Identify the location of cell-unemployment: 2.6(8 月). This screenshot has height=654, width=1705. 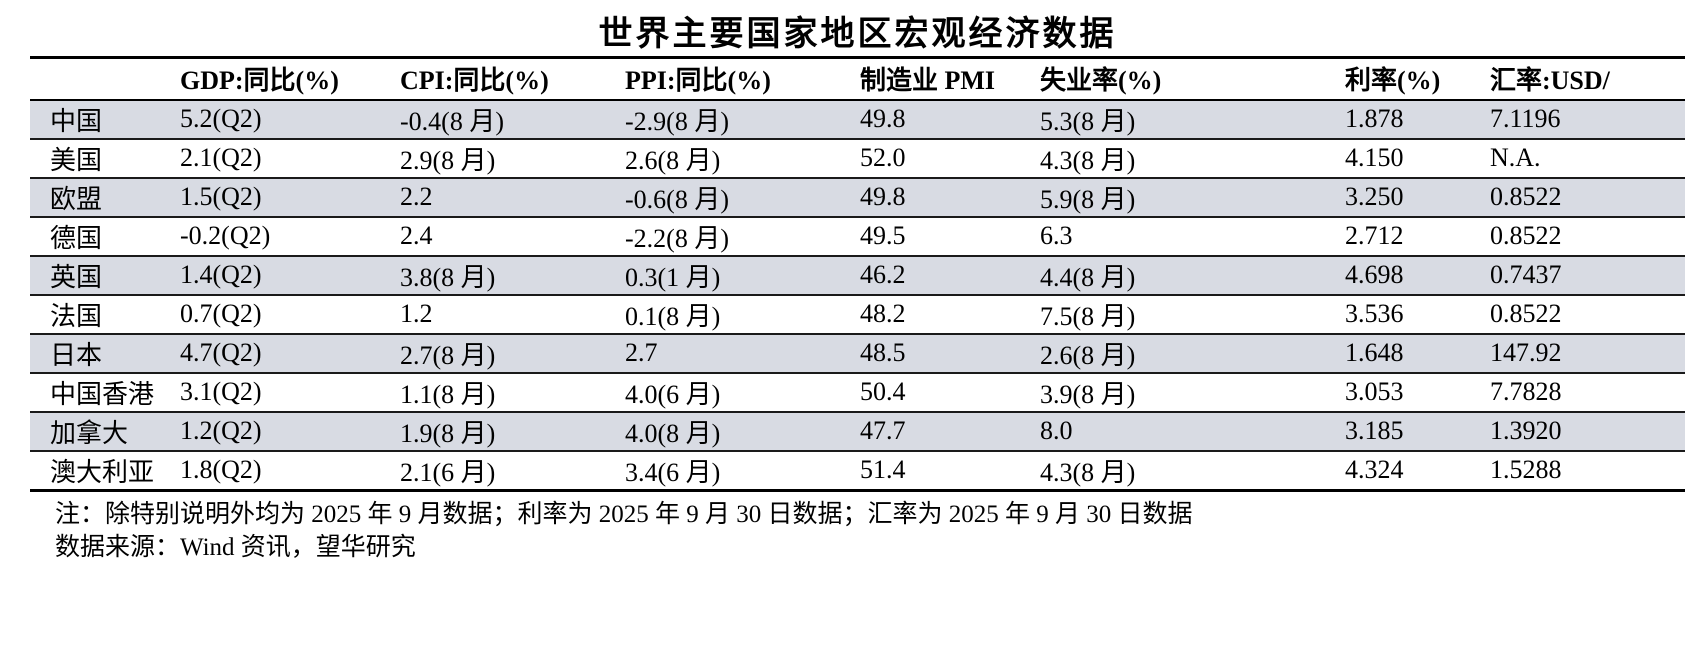
(1088, 355).